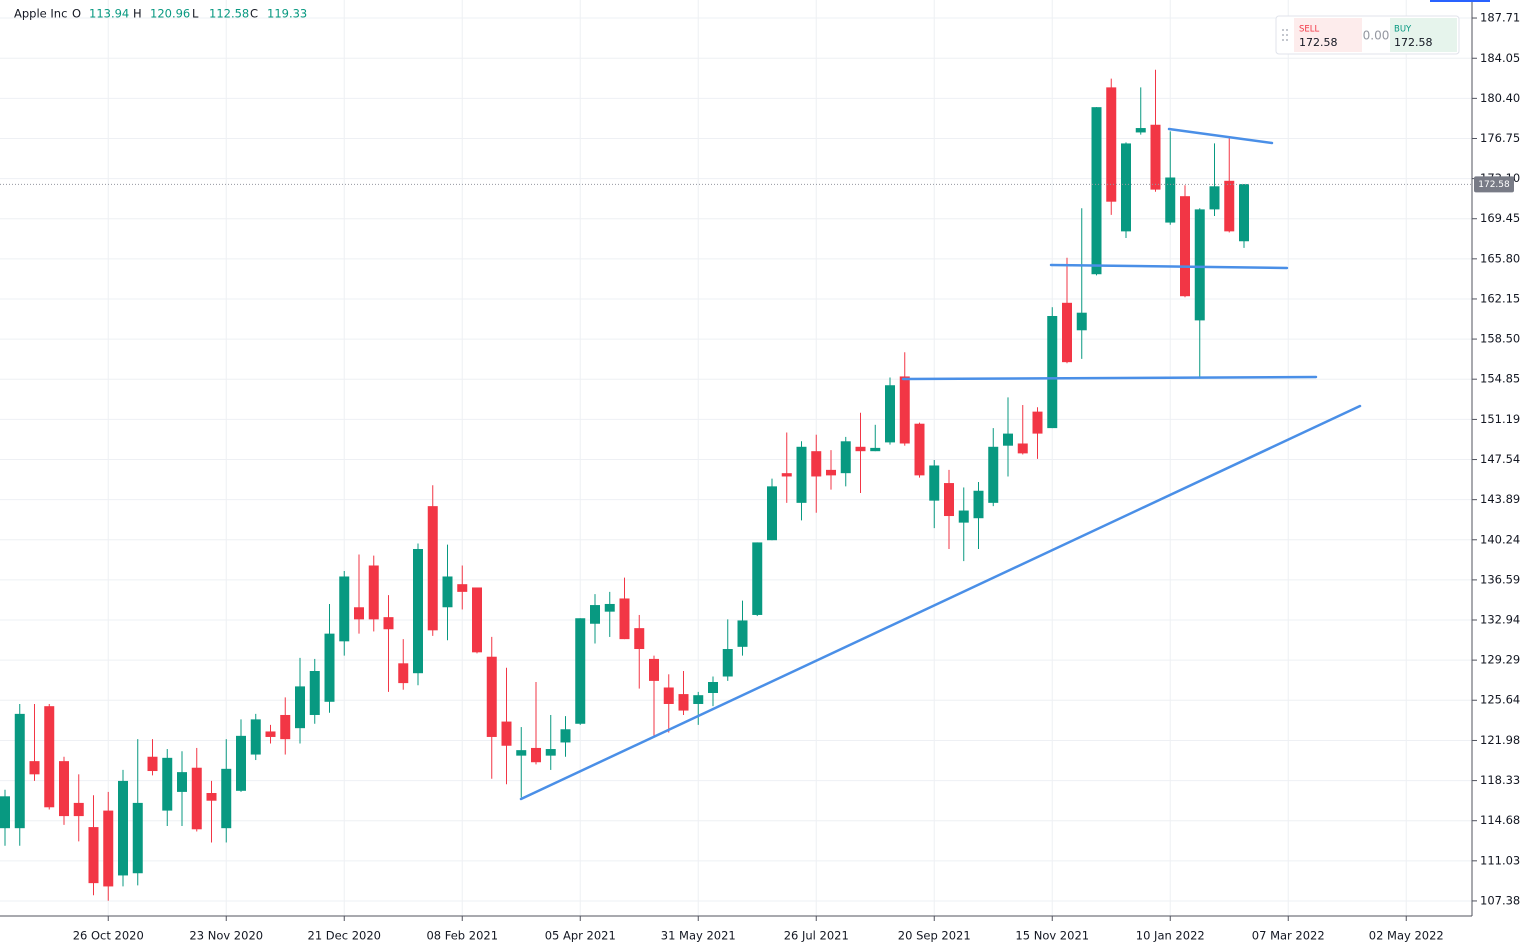 Image resolution: width=1536 pixels, height=943 pixels. I want to click on last-price-label: 172.58, so click(1494, 185).